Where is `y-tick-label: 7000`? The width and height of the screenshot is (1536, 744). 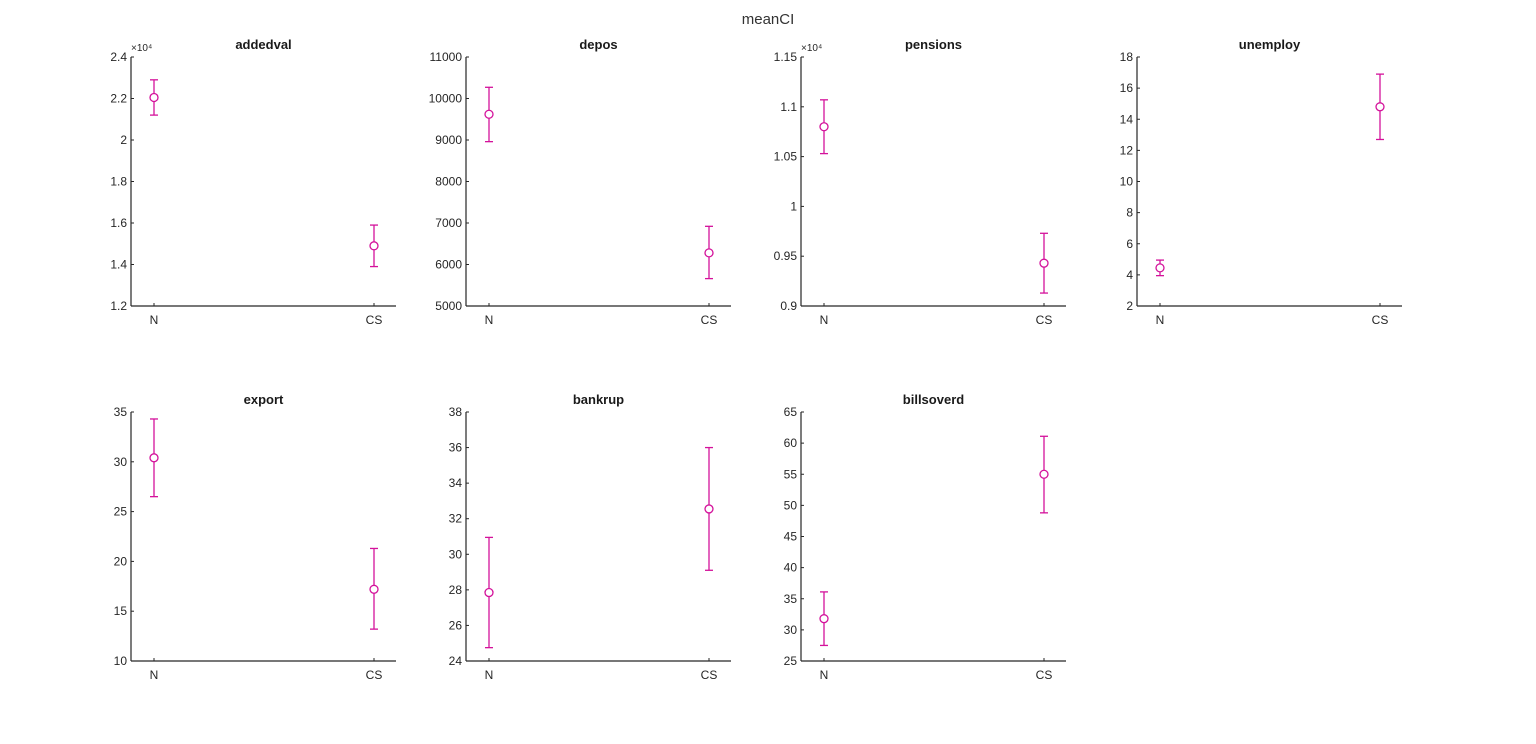
y-tick-label: 7000 is located at coordinates (448, 223).